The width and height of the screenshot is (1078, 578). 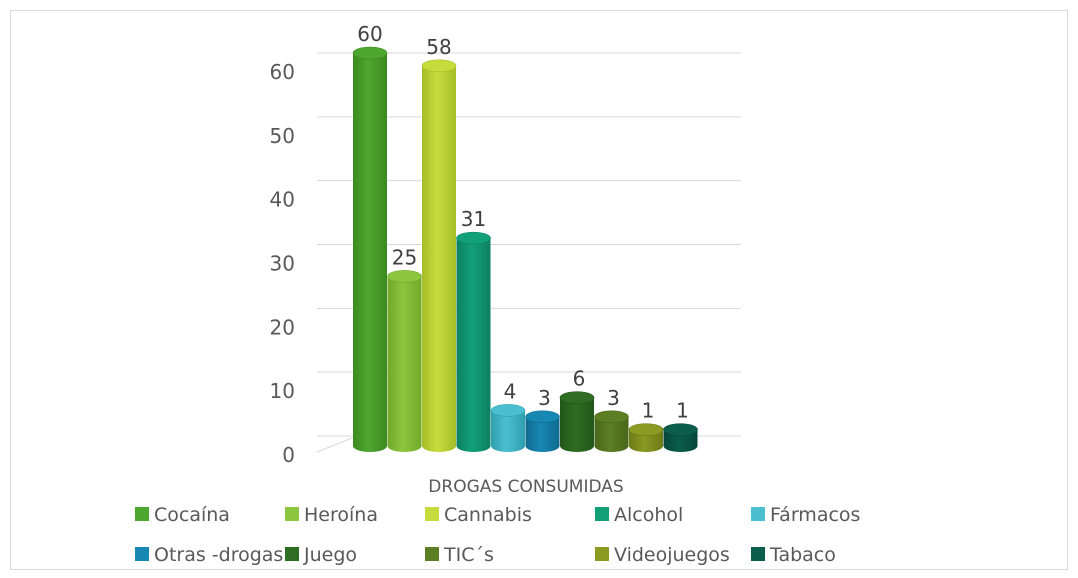 What do you see at coordinates (369, 34) in the screenshot?
I see `data-label: 60` at bounding box center [369, 34].